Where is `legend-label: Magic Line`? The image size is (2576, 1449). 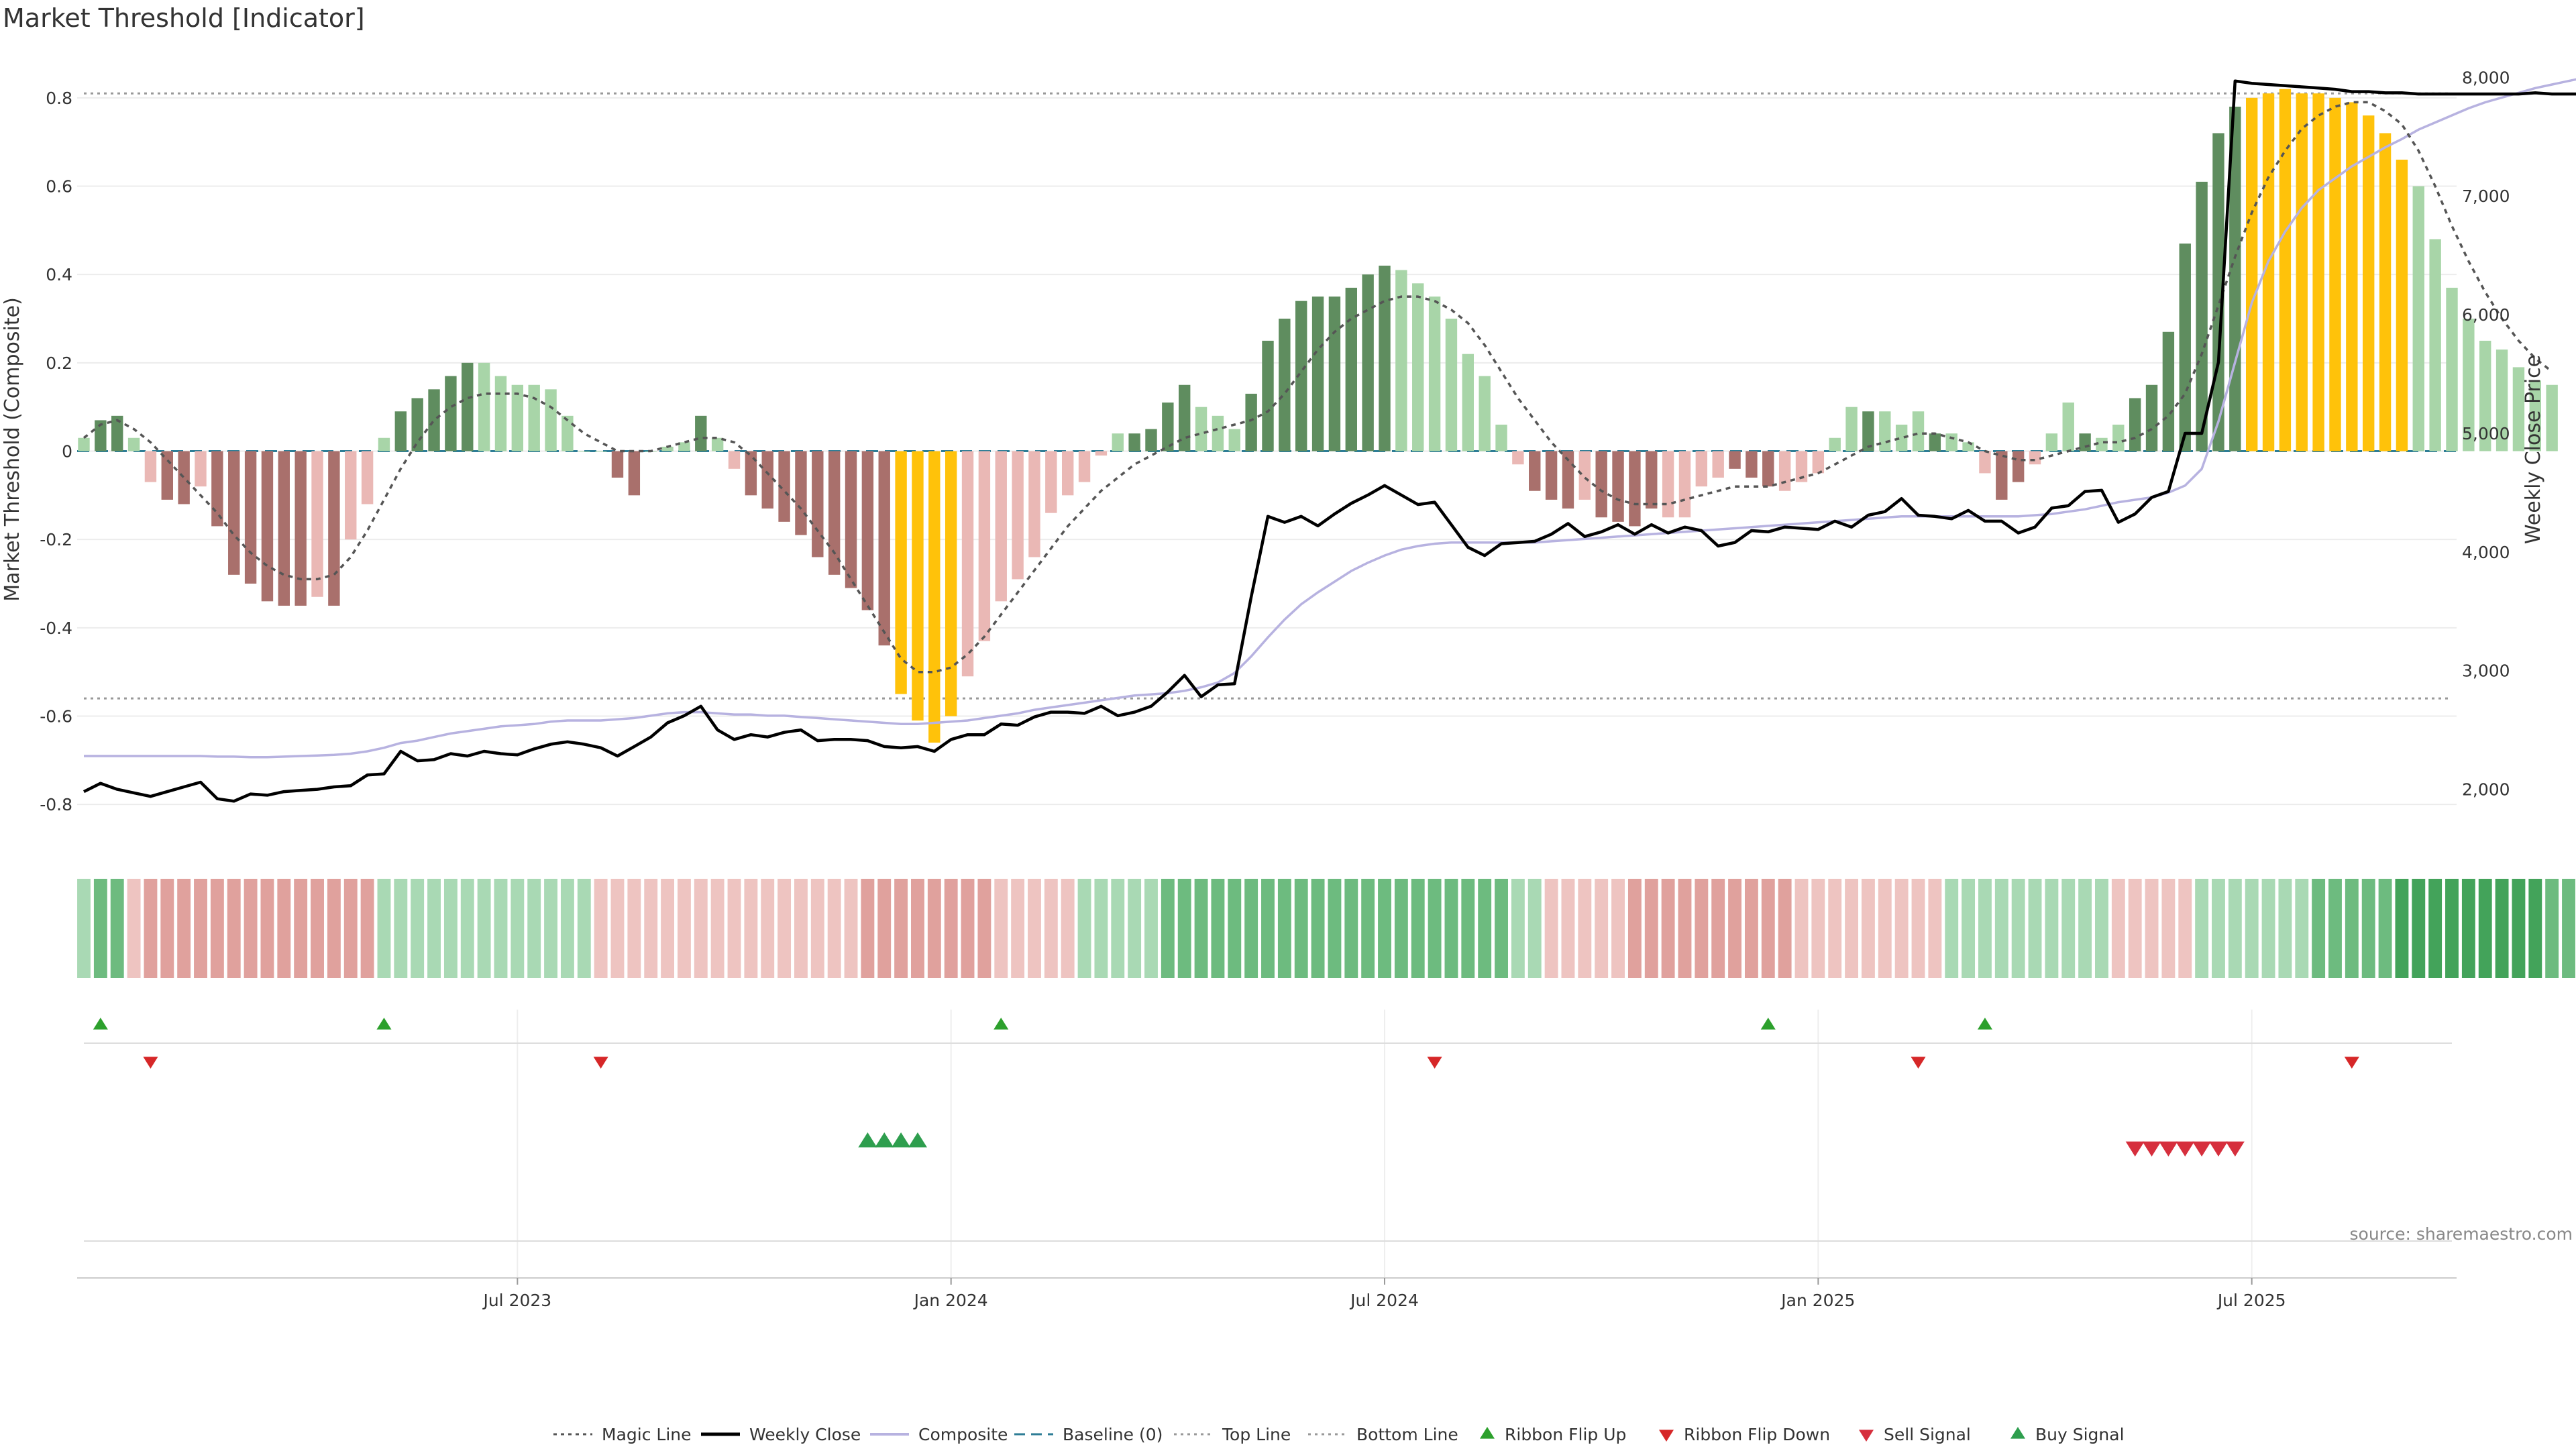
legend-label: Magic Line is located at coordinates (647, 1434).